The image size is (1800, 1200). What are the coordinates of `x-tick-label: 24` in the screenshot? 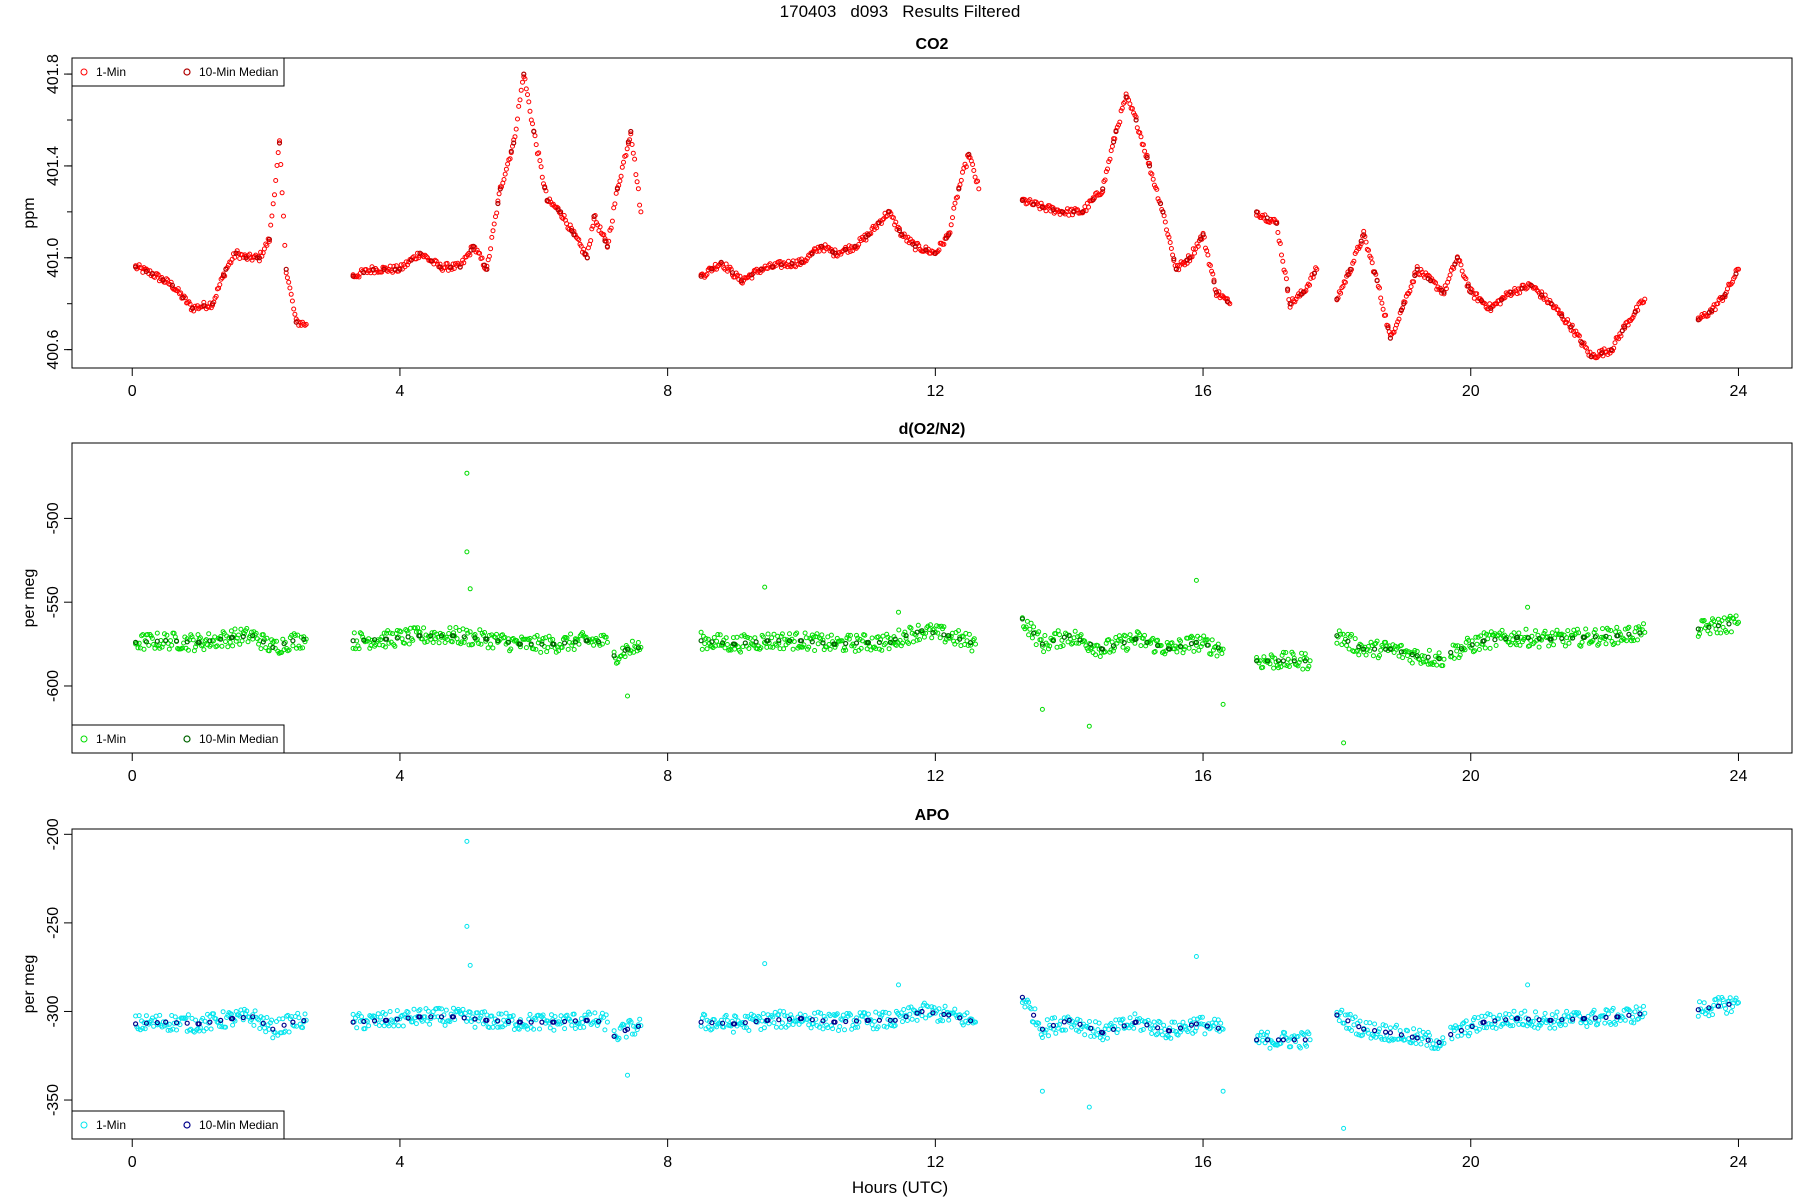 It's located at (1739, 776).